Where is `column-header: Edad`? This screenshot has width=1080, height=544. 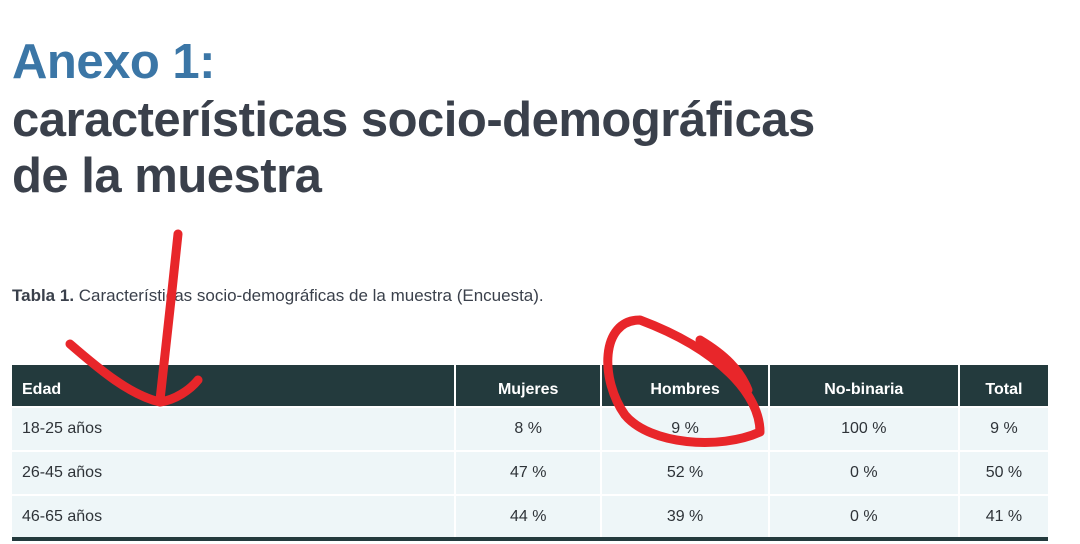 column-header: Edad is located at coordinates (233, 386).